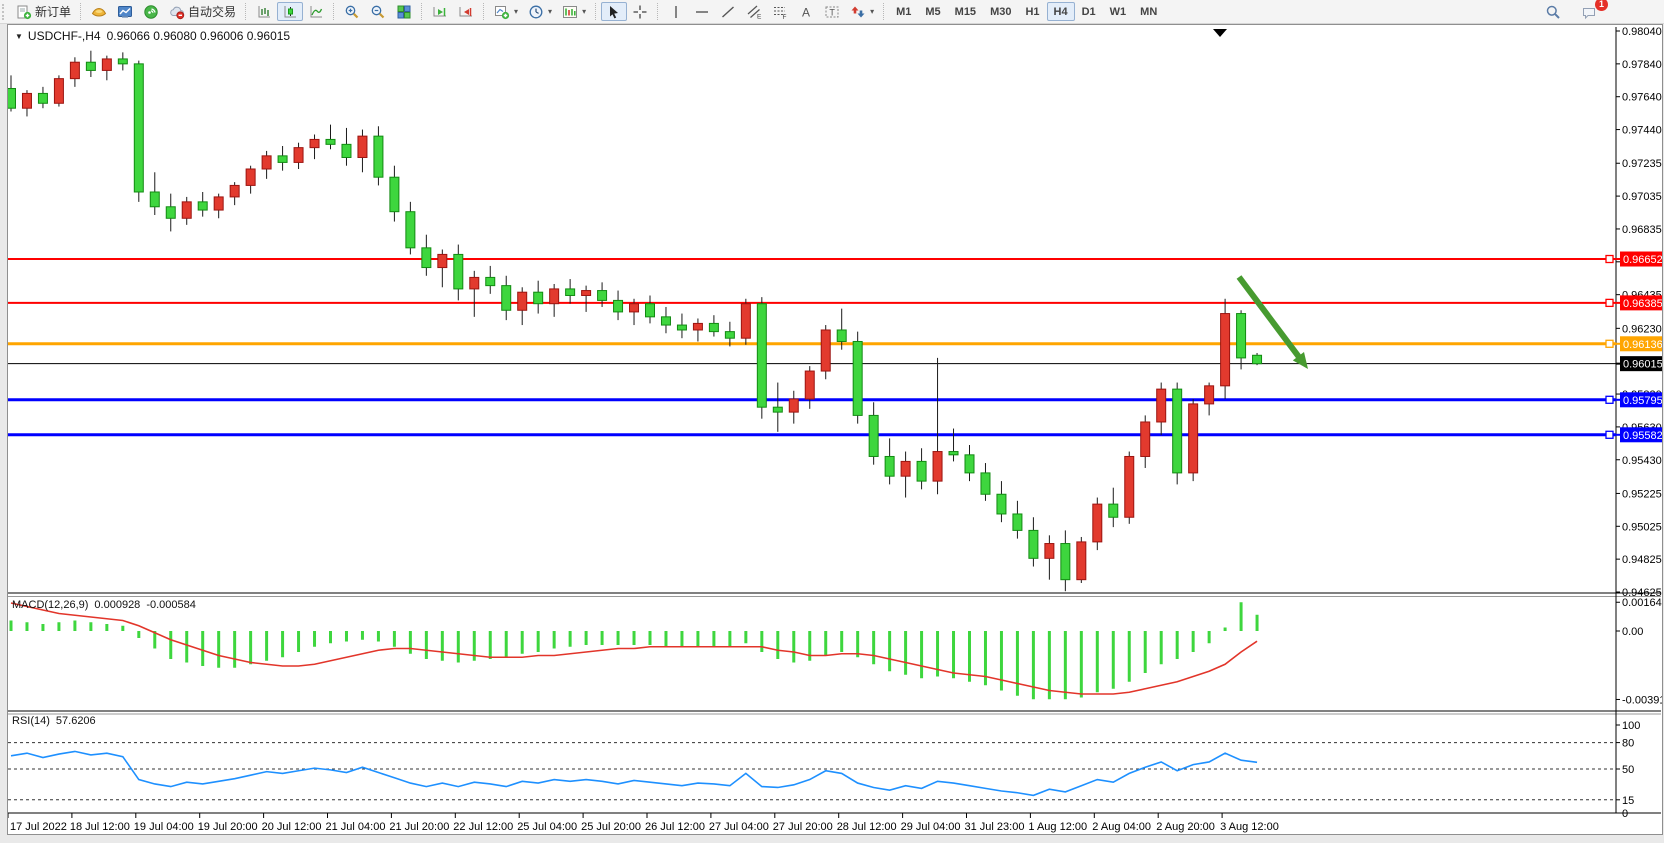  What do you see at coordinates (292, 827) in the screenshot?
I see `svg-text: 20 Jul 12:00` at bounding box center [292, 827].